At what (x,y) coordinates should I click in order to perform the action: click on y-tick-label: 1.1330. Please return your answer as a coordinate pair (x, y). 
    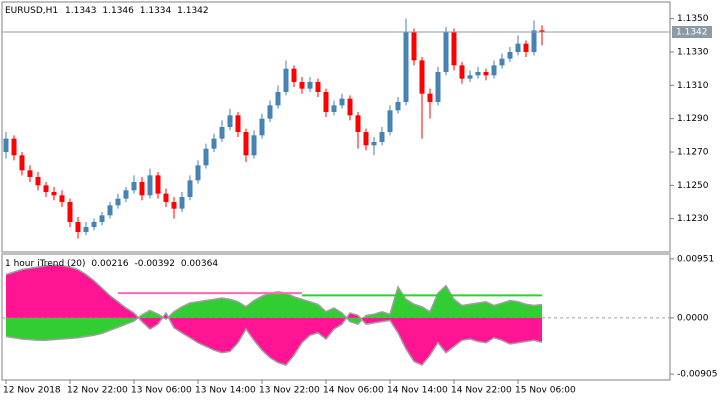
    Looking at the image, I should click on (693, 53).